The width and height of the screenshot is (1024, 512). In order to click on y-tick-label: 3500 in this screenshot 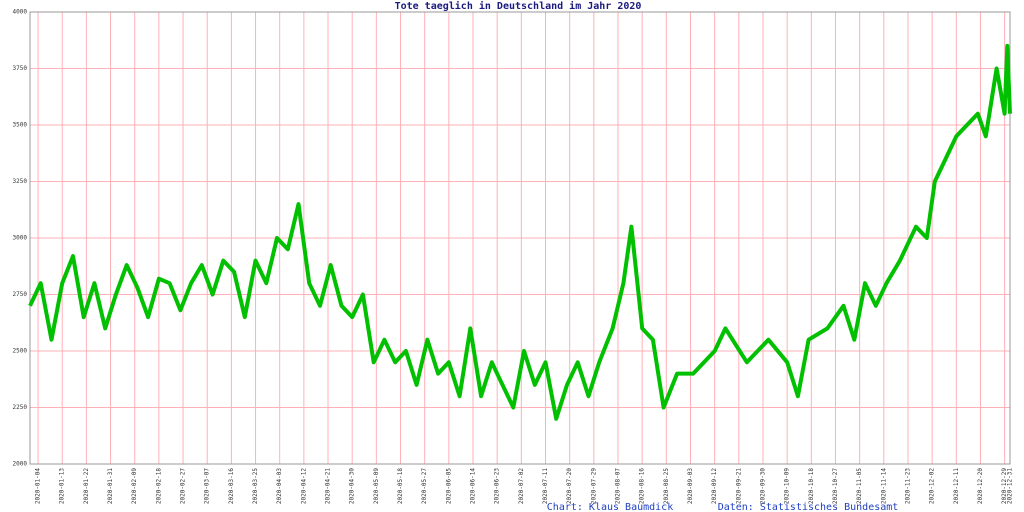, I will do `click(20, 125)`.